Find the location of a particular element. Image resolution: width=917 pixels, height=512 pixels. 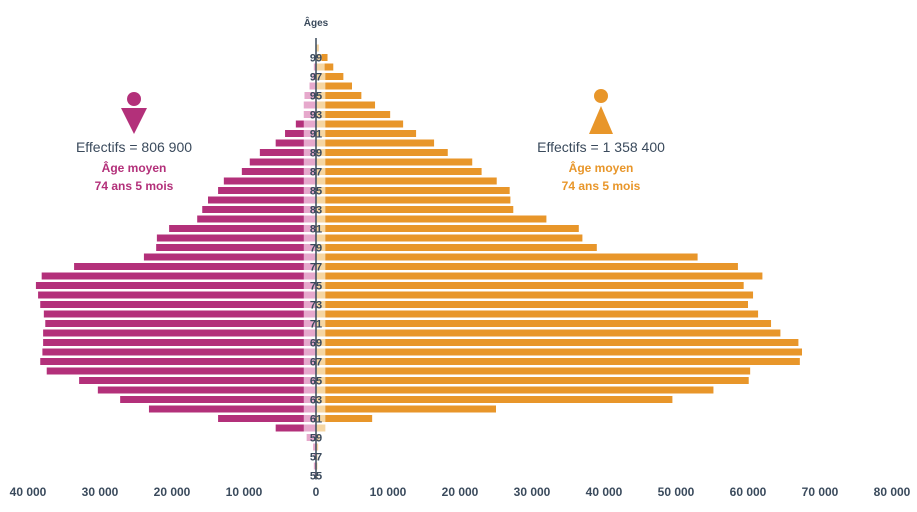

age-tick-label: 57 is located at coordinates (316, 458).